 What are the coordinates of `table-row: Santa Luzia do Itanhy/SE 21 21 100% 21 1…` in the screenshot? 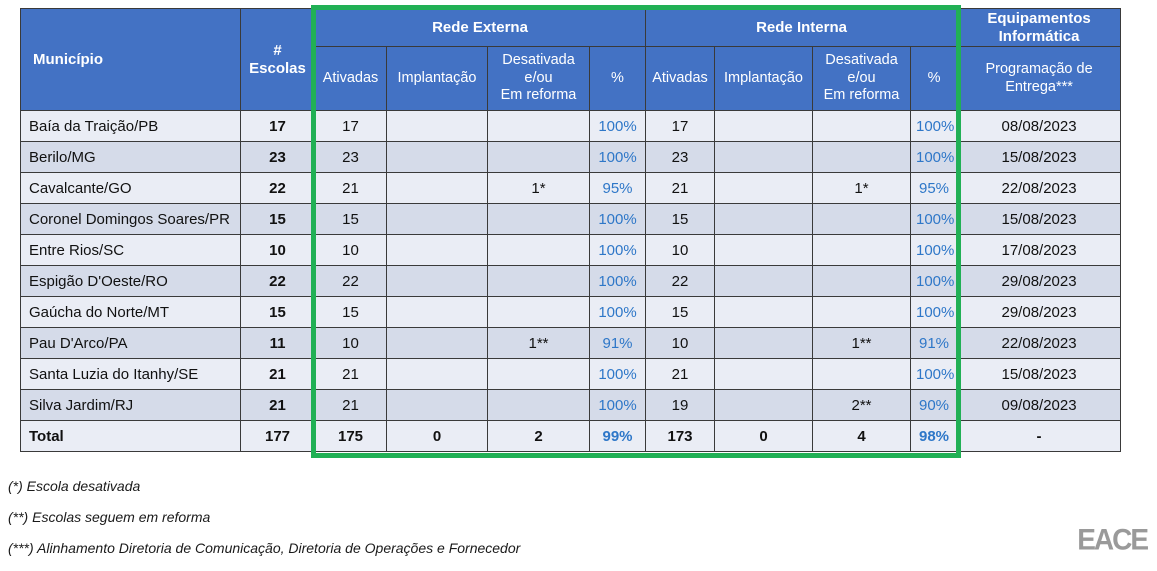 It's located at (571, 374).